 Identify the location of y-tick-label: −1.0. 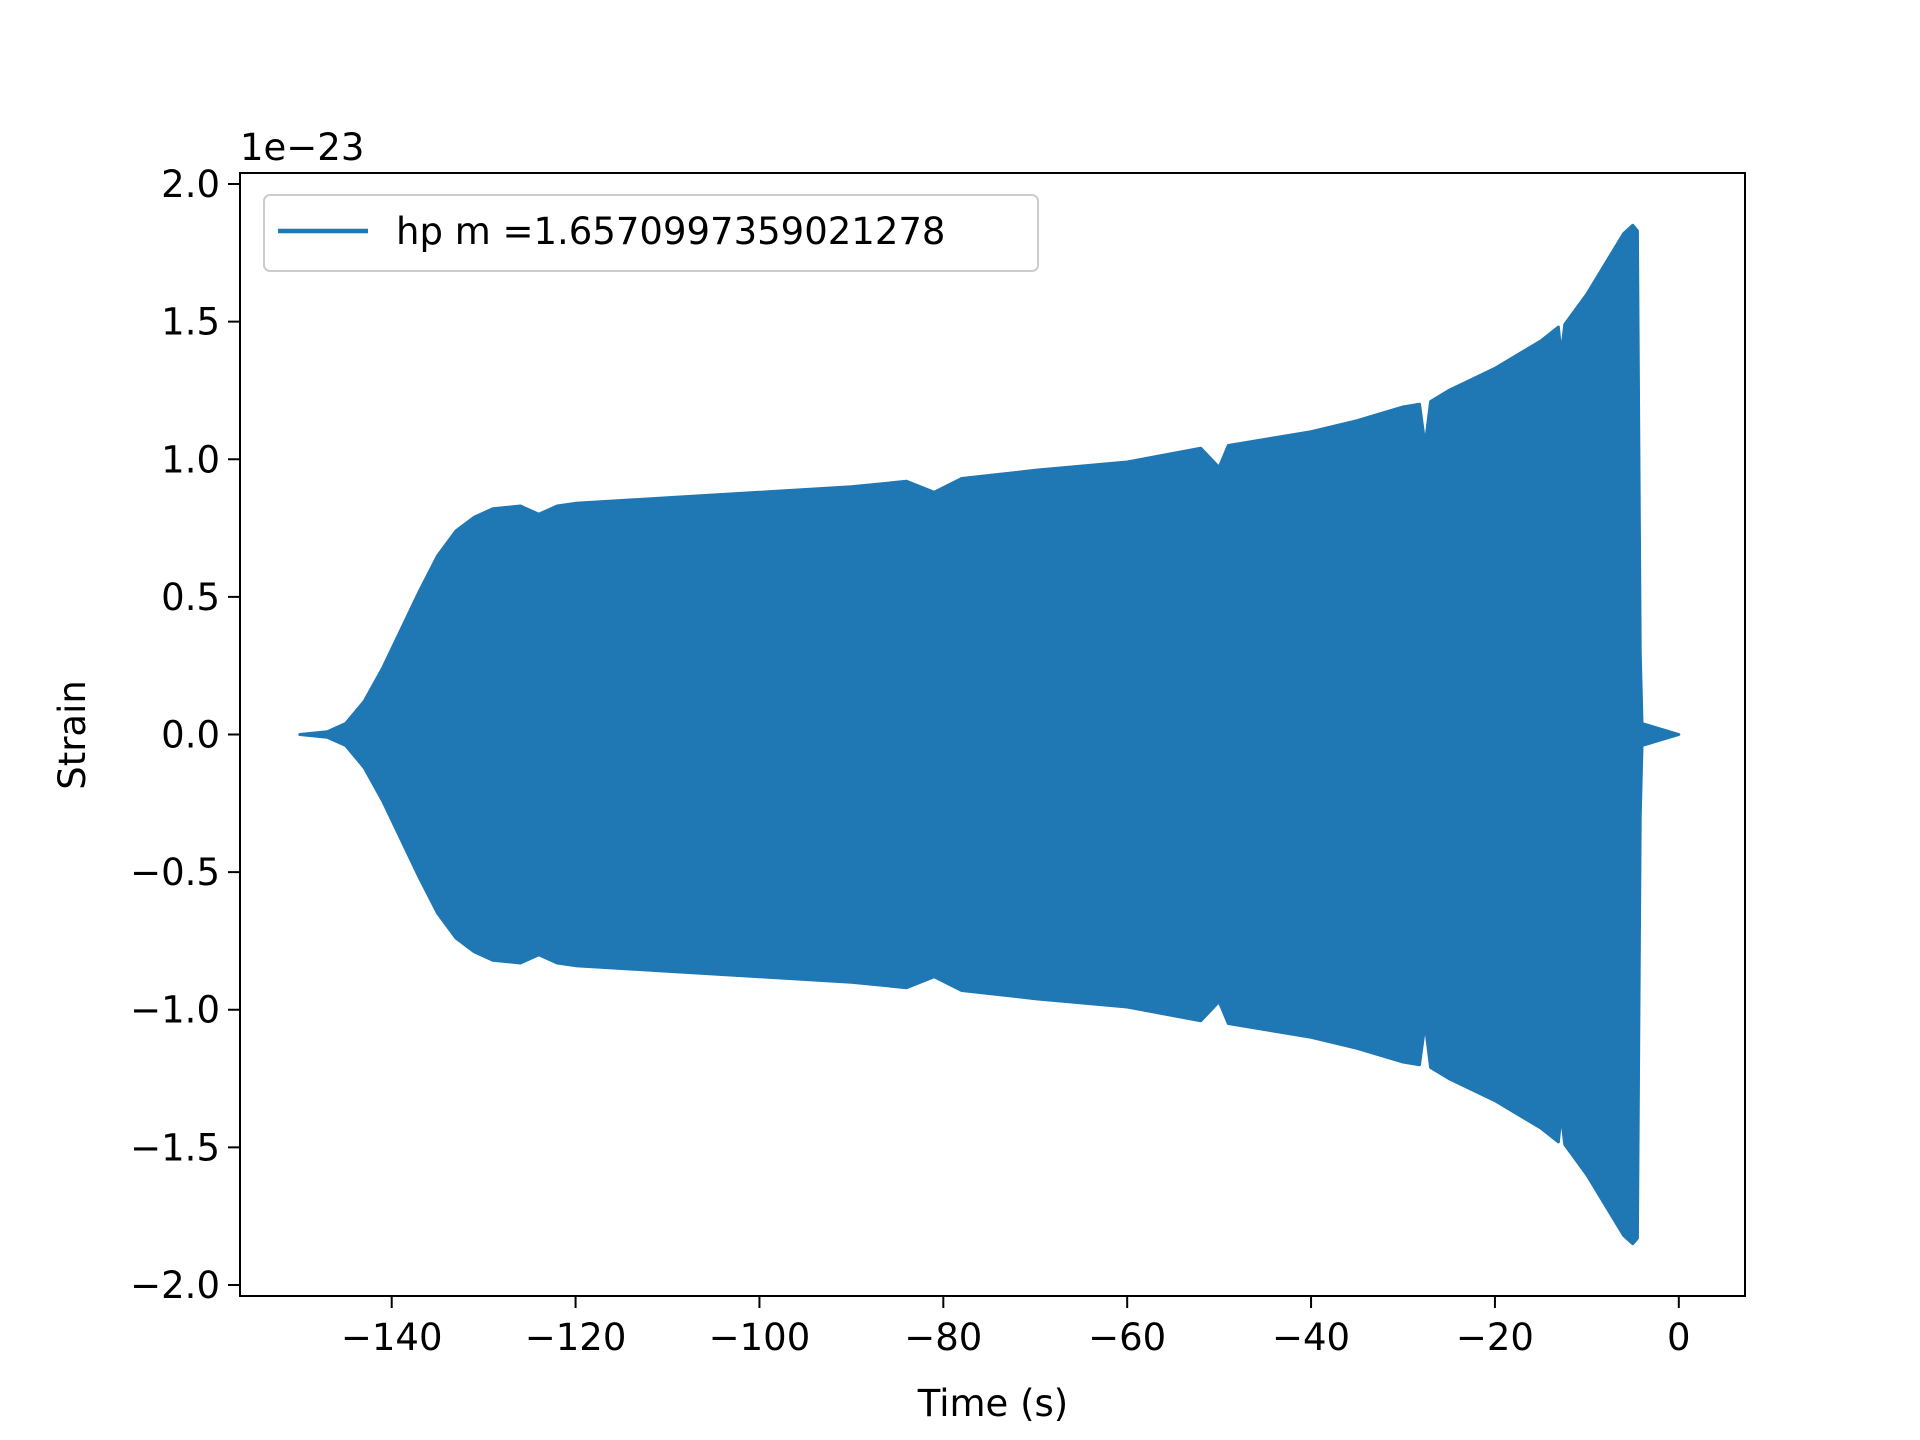
(175, 1010).